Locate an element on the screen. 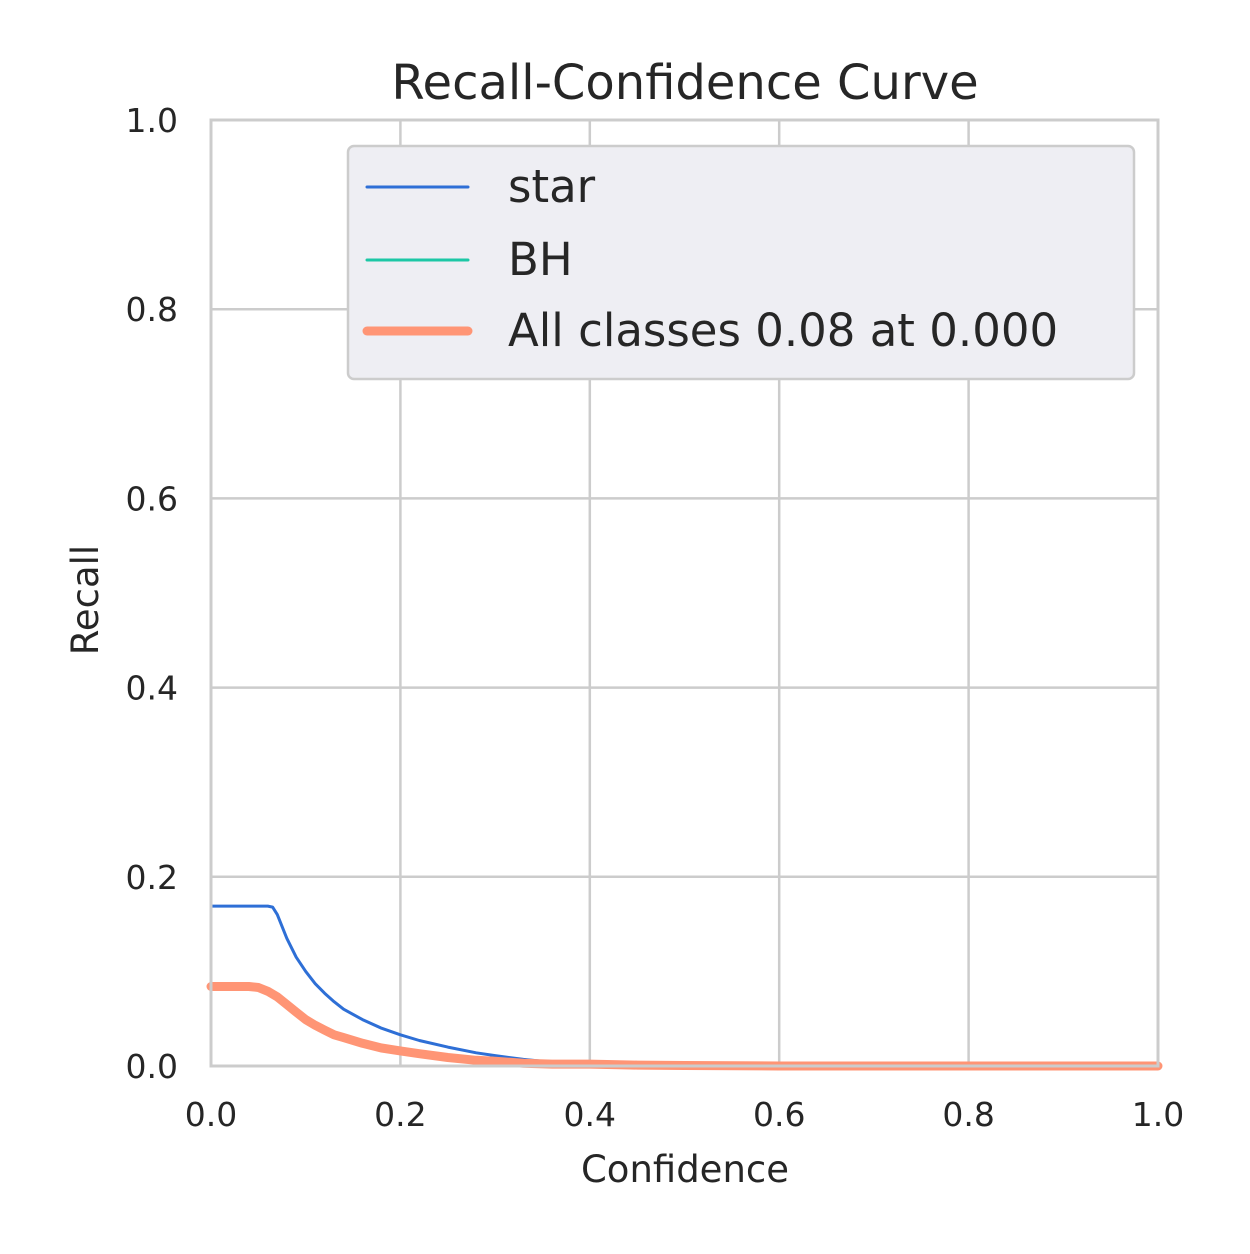 The image size is (1250, 1254). y-axis-label: Recall is located at coordinates (85, 600).